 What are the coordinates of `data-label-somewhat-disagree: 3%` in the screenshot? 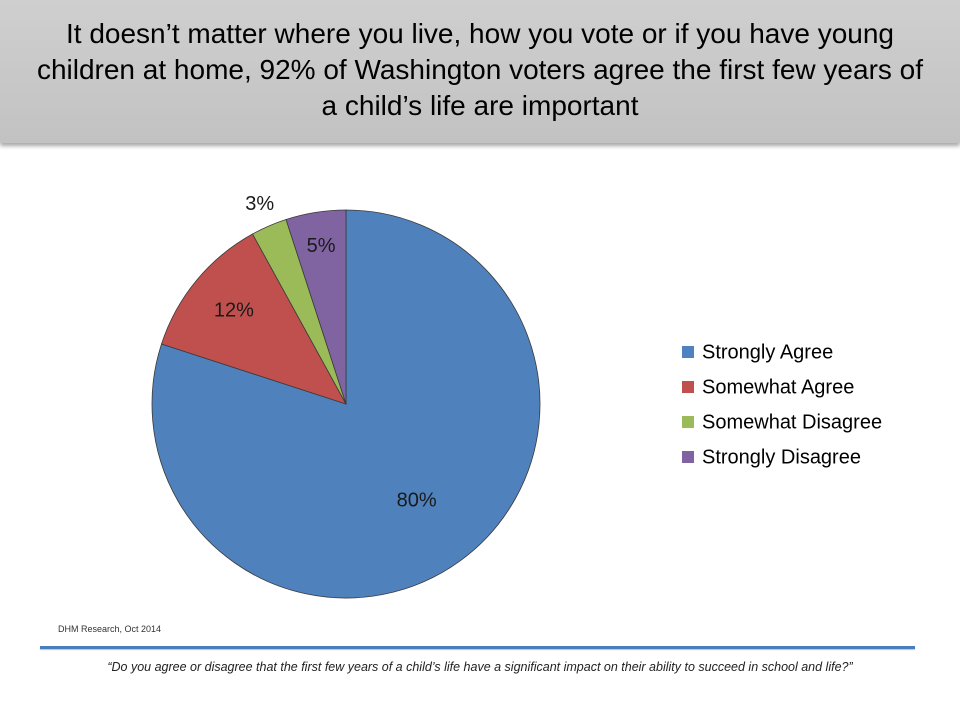 It's located at (259, 204).